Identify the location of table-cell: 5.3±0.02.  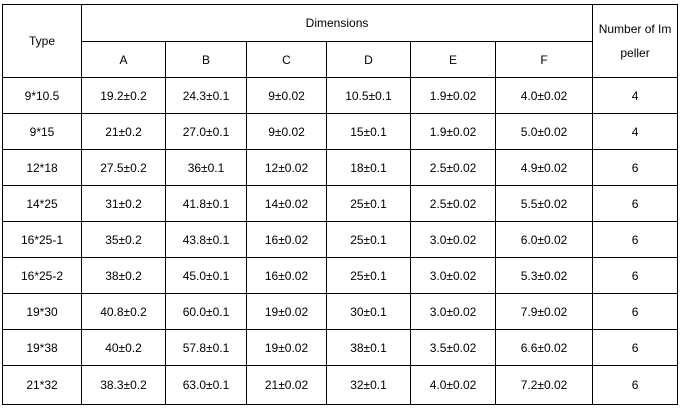
(544, 275).